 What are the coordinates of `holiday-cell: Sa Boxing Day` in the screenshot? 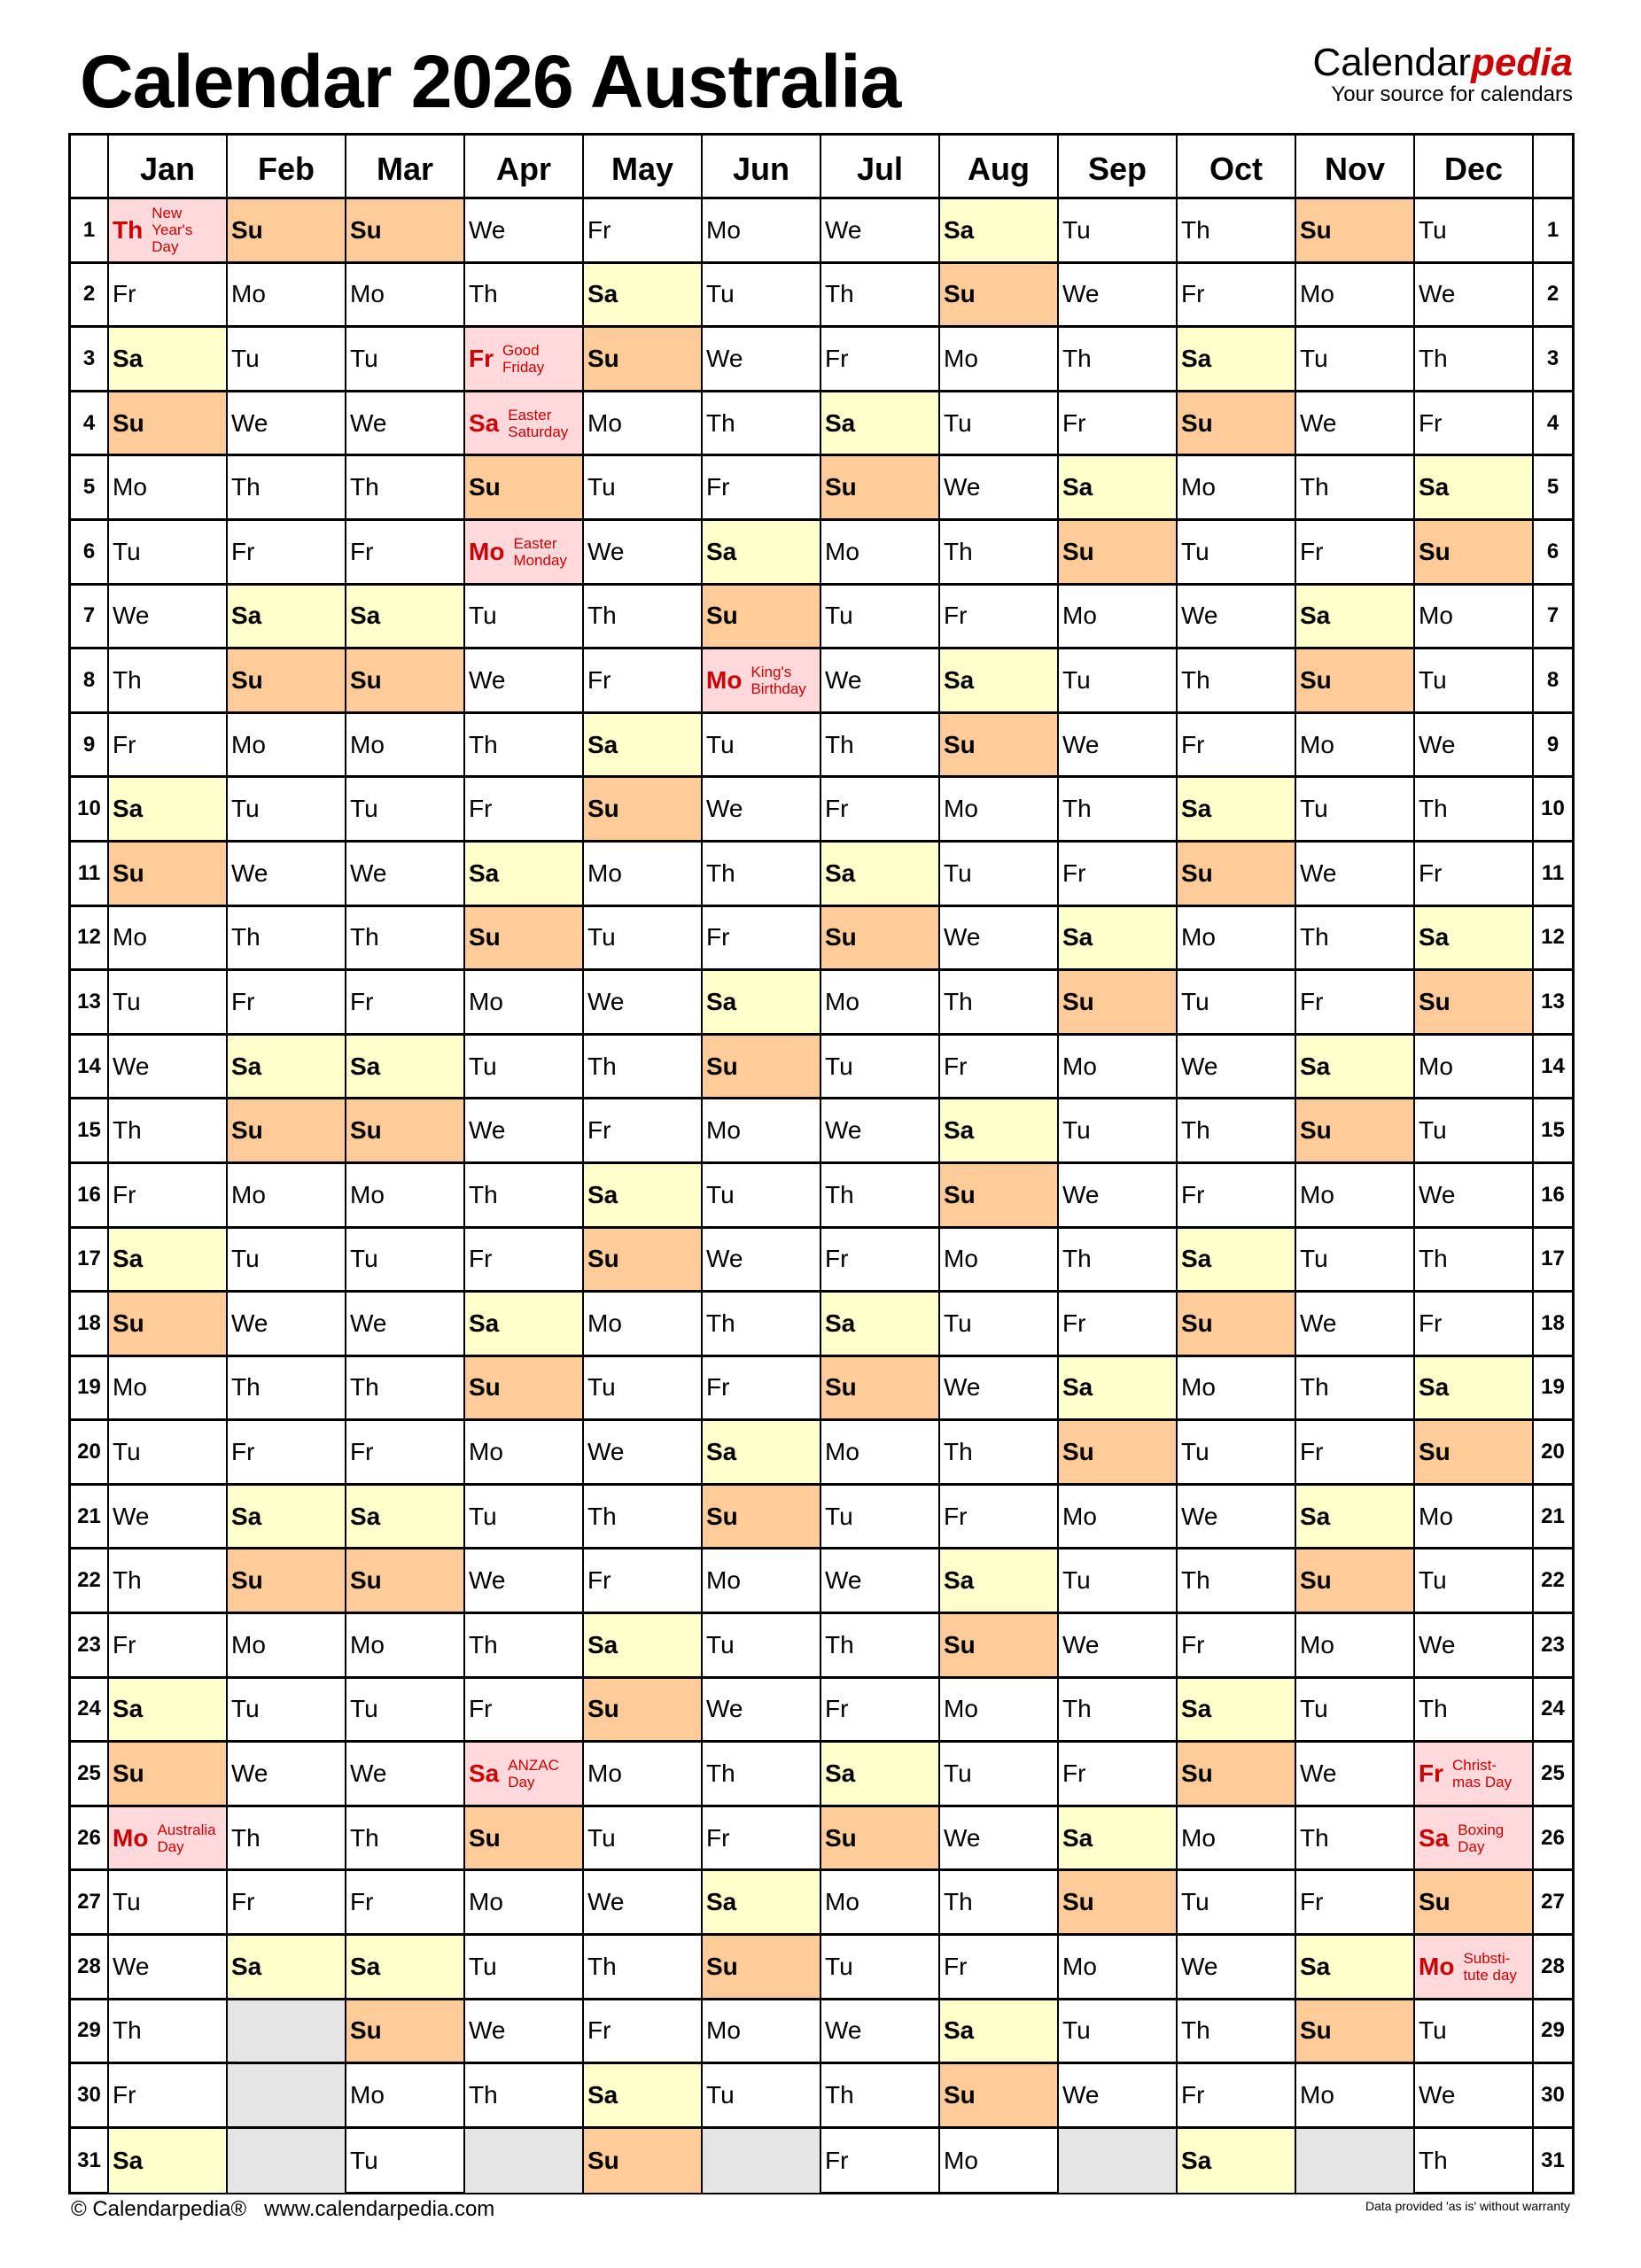 It's located at (1474, 1839).